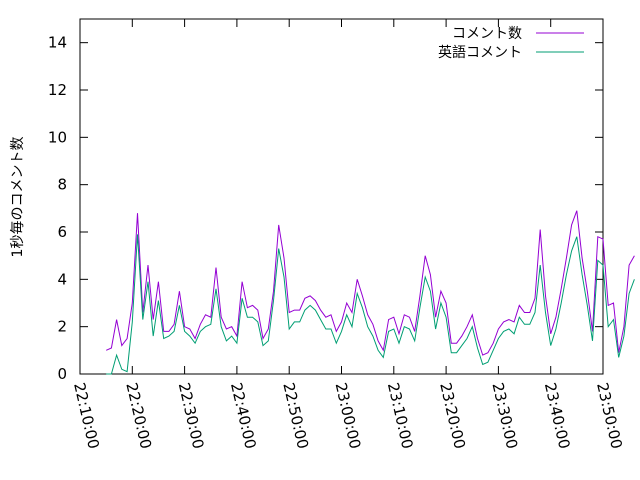  What do you see at coordinates (57, 90) in the screenshot?
I see `y-tick-label: 12` at bounding box center [57, 90].